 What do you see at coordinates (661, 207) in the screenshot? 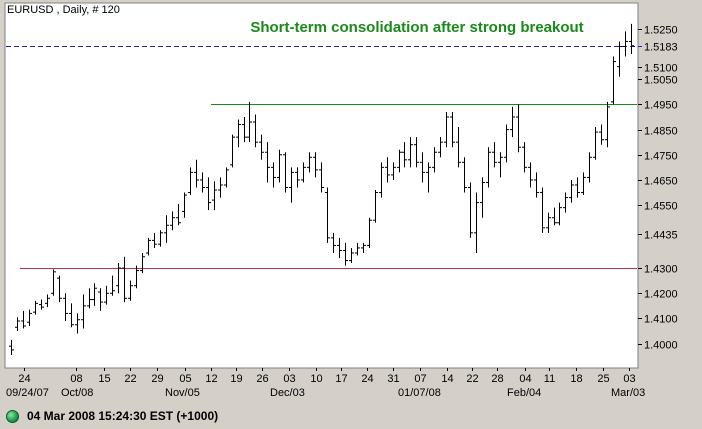
I see `y-tick-label: 1.4550` at bounding box center [661, 207].